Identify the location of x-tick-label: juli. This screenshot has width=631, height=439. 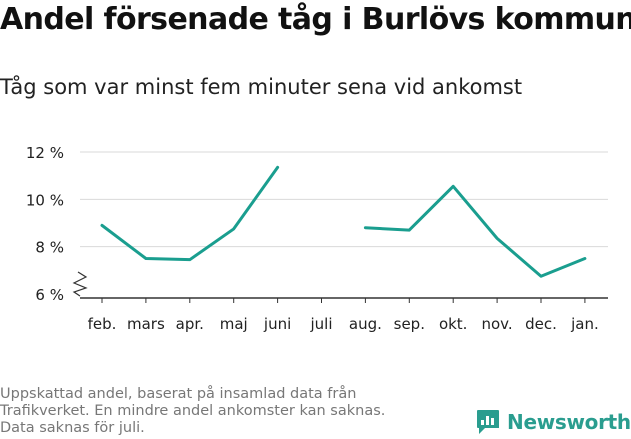
(320, 324).